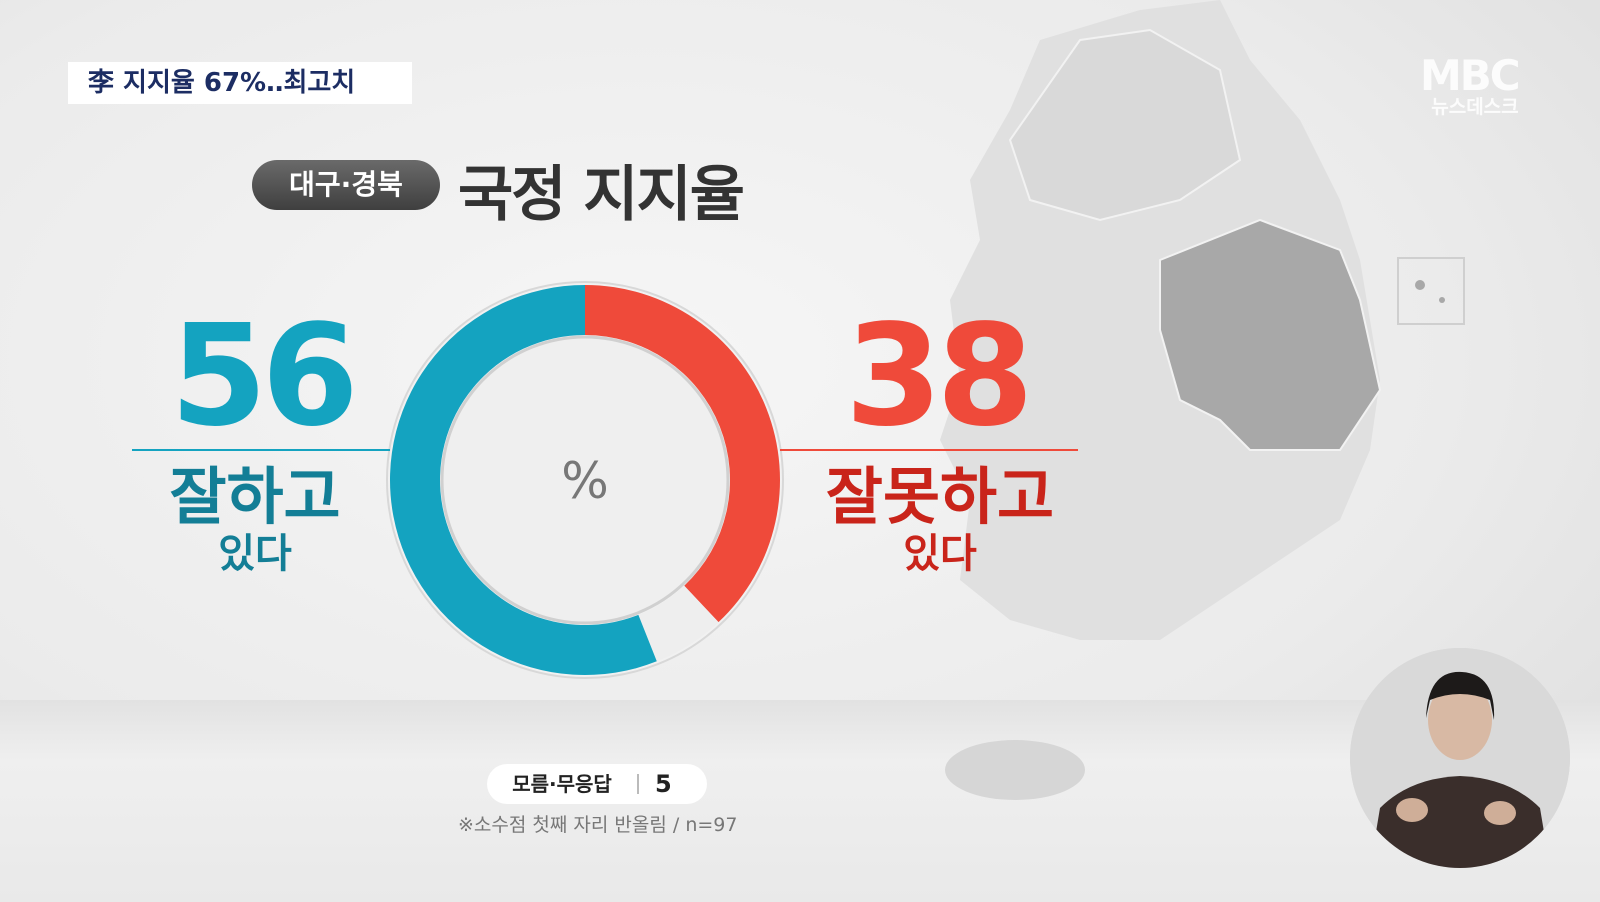 This screenshot has width=1600, height=902. What do you see at coordinates (598, 825) in the screenshot?
I see `footnote: ※소수점 첫째 자리 반올림 / n=97` at bounding box center [598, 825].